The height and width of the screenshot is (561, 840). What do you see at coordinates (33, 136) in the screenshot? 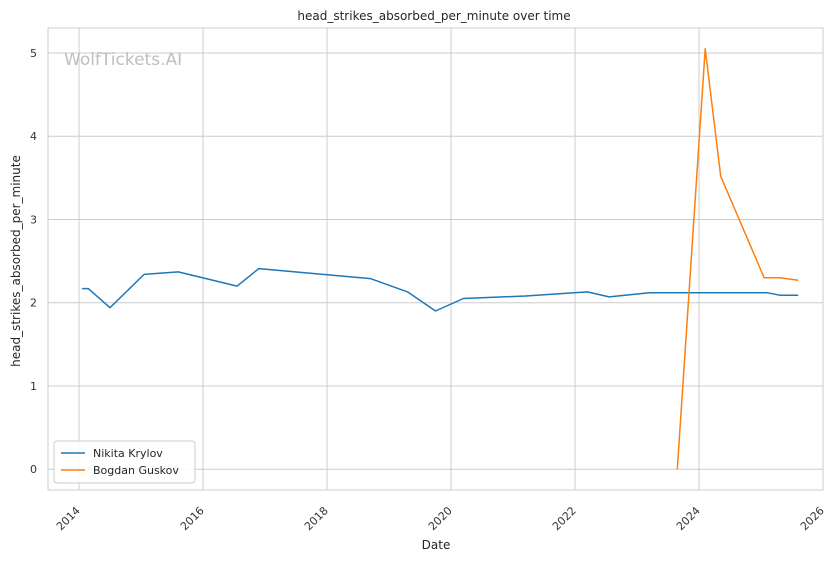
I see `y-tick-label: 4` at bounding box center [33, 136].